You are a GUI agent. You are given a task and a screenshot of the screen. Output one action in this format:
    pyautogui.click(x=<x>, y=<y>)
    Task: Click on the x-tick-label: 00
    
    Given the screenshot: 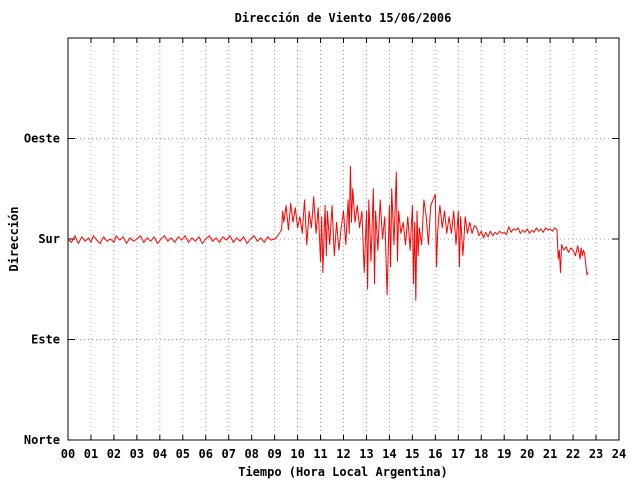 What is the action you would take?
    pyautogui.click(x=68, y=454)
    